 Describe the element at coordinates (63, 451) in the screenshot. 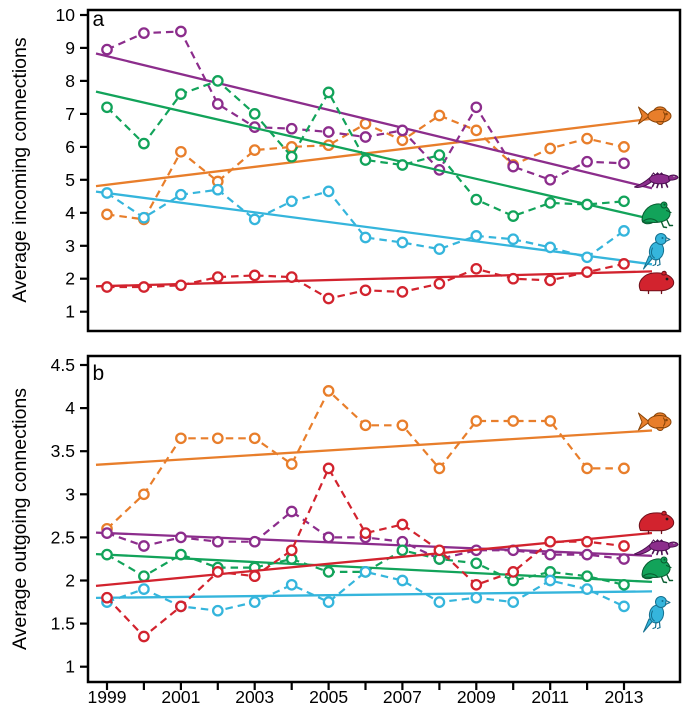

I see `y-tick-label: 3.5` at that location.